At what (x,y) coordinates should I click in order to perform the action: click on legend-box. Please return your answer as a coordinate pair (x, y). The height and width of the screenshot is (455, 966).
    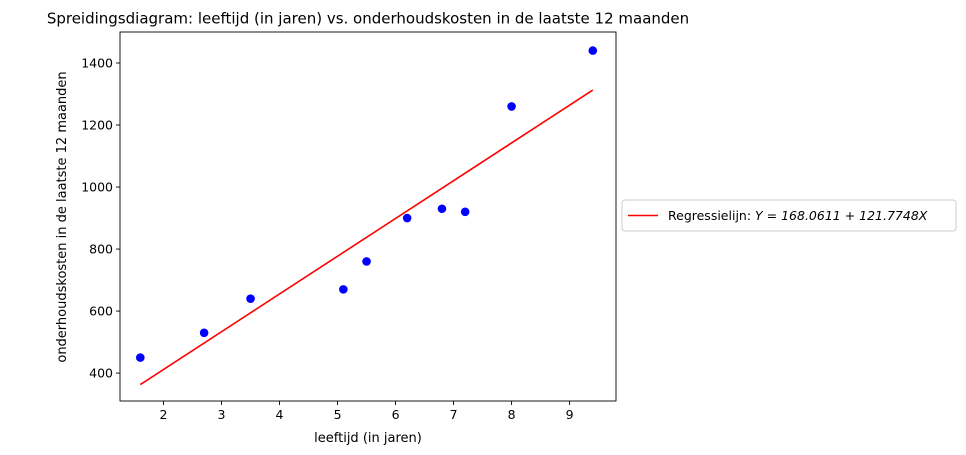
    Looking at the image, I should click on (789, 215).